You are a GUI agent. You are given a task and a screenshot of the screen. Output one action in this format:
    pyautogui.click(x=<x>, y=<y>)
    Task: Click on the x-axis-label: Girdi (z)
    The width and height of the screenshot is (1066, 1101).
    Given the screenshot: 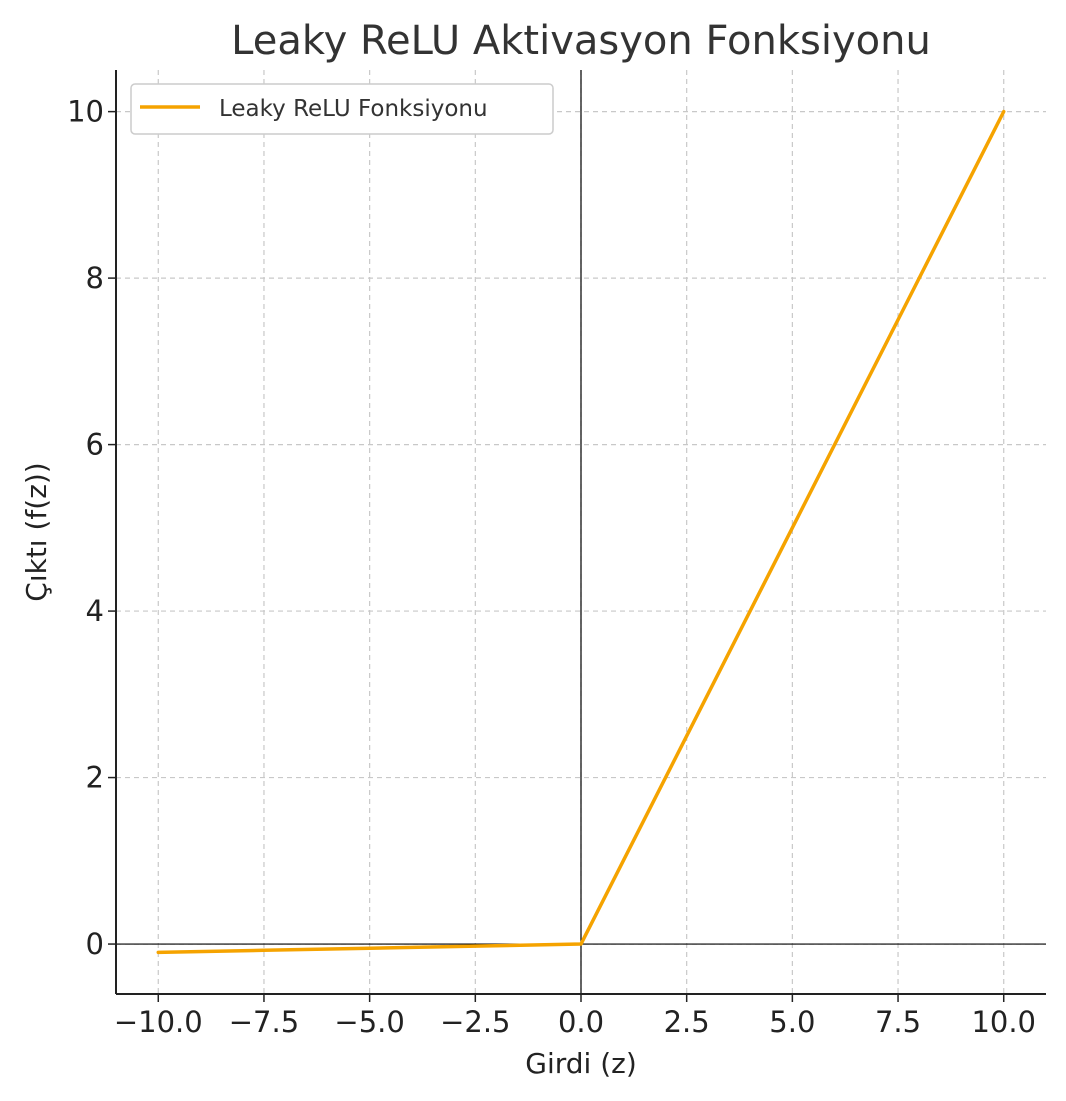 What is the action you would take?
    pyautogui.click(x=581, y=1063)
    